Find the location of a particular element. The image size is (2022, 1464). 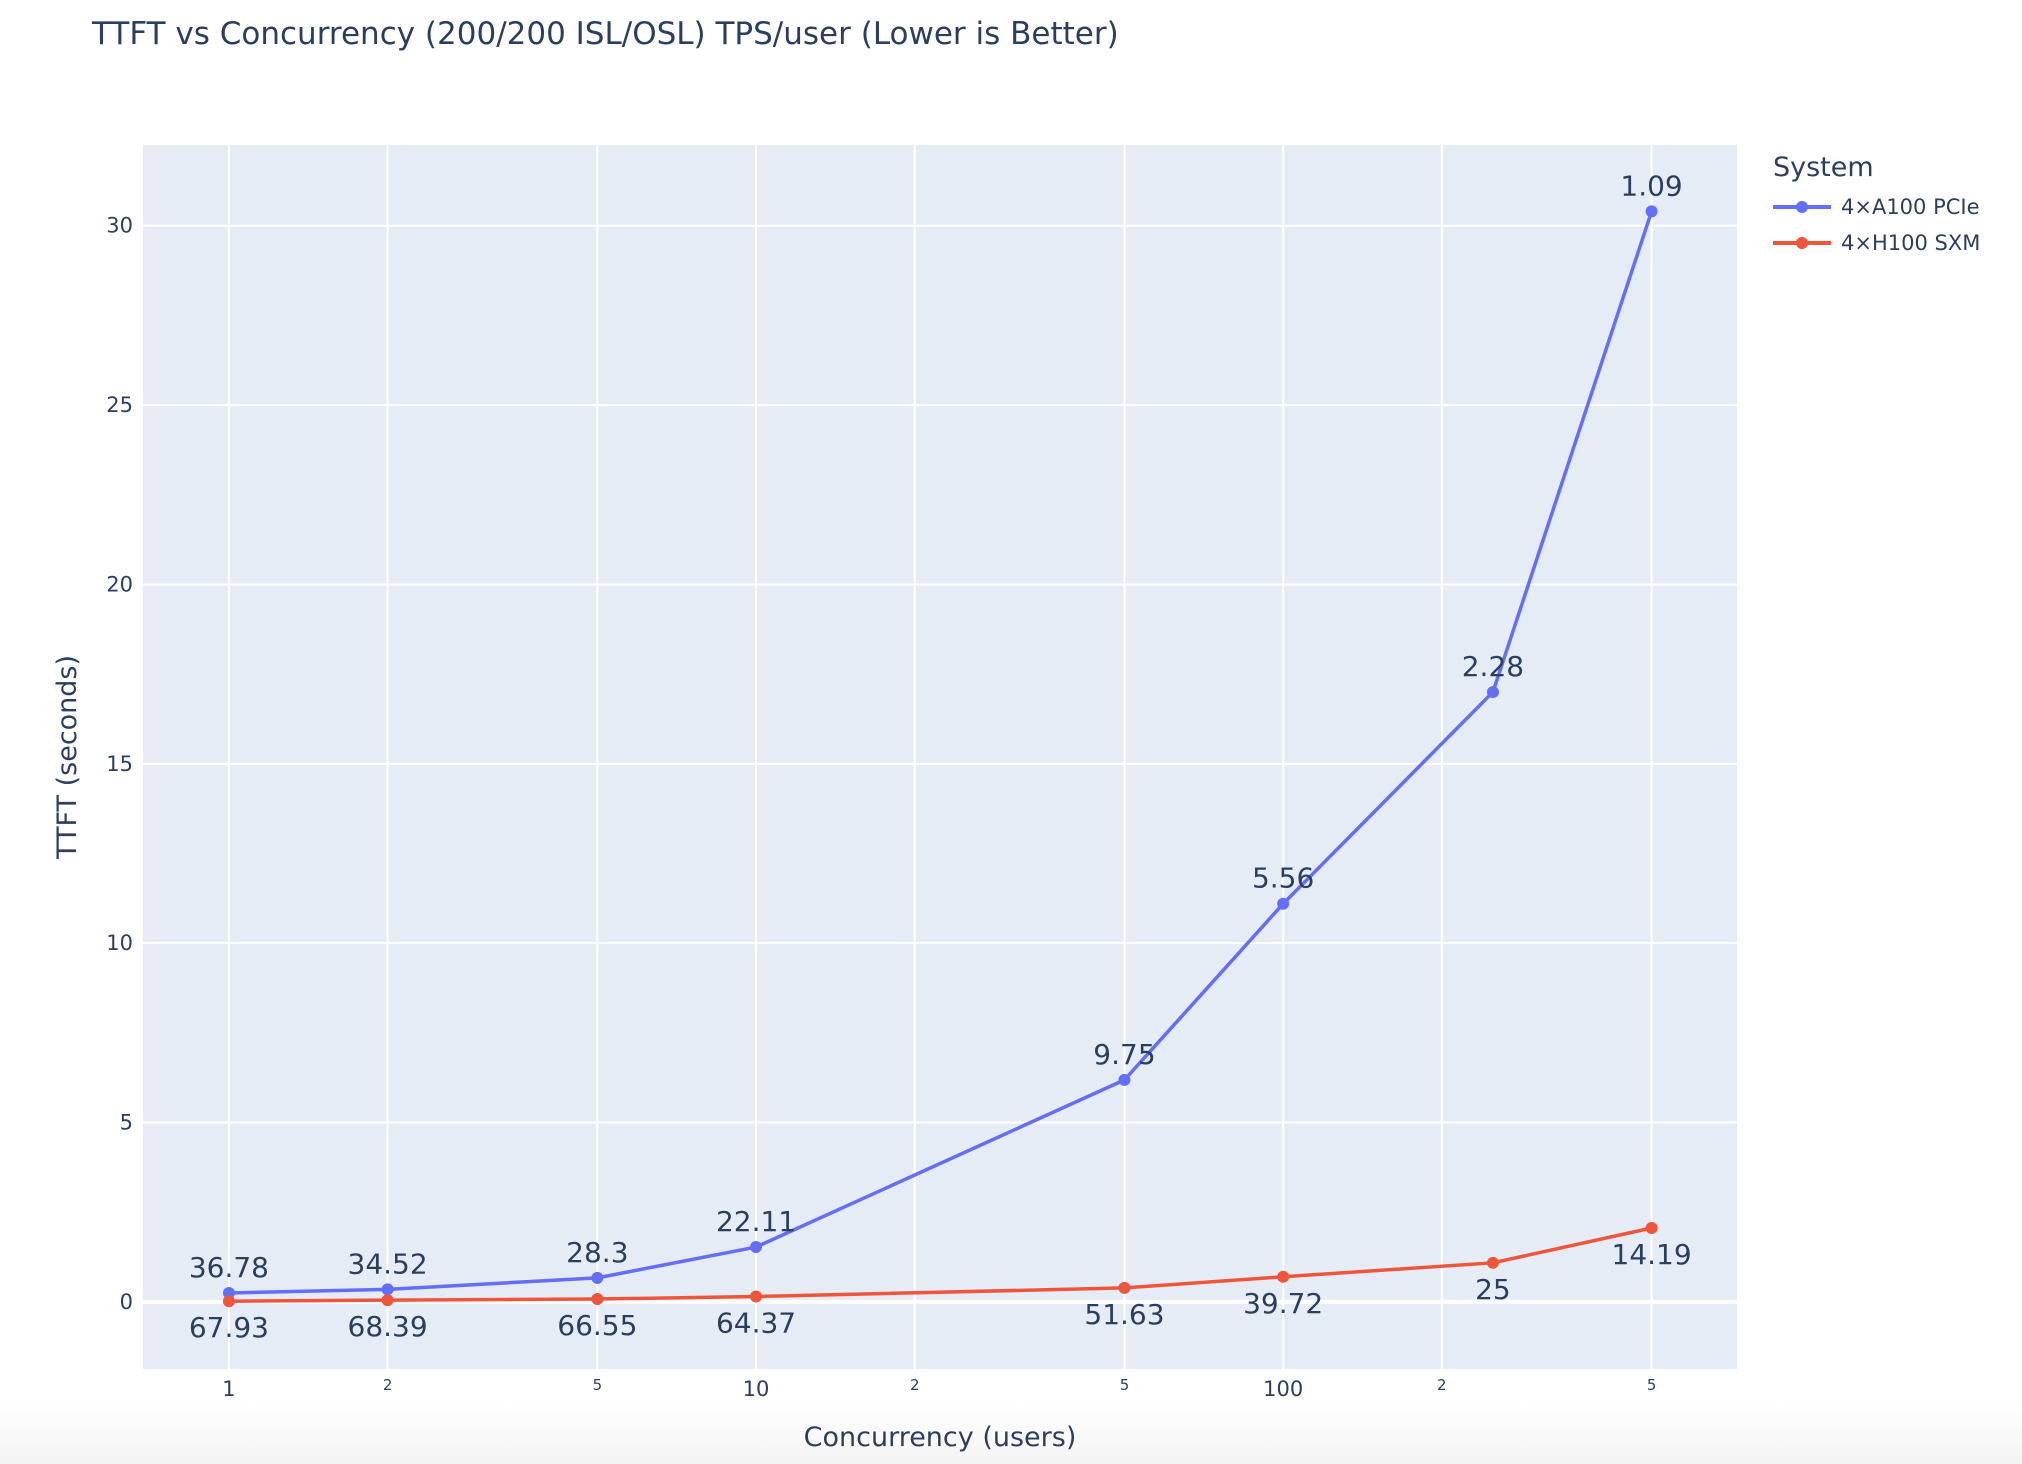

data-label: 14.19 is located at coordinates (1652, 1254).